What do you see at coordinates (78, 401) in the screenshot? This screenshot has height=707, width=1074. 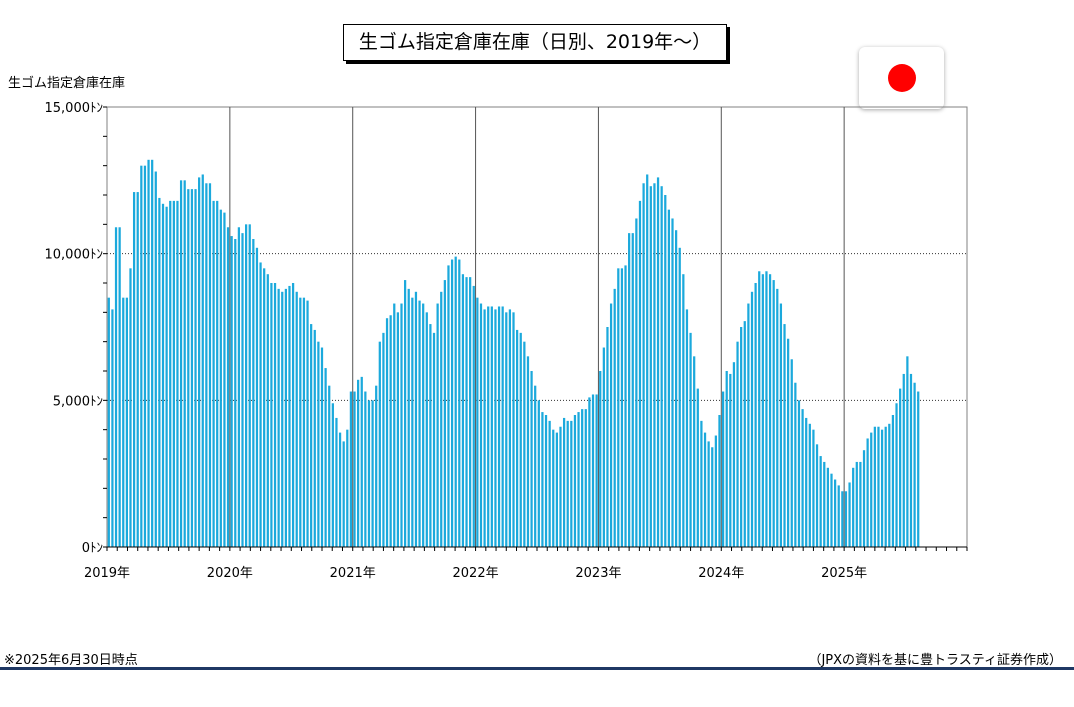 I see `y-tick-label: 5,000ﾄﾝ` at bounding box center [78, 401].